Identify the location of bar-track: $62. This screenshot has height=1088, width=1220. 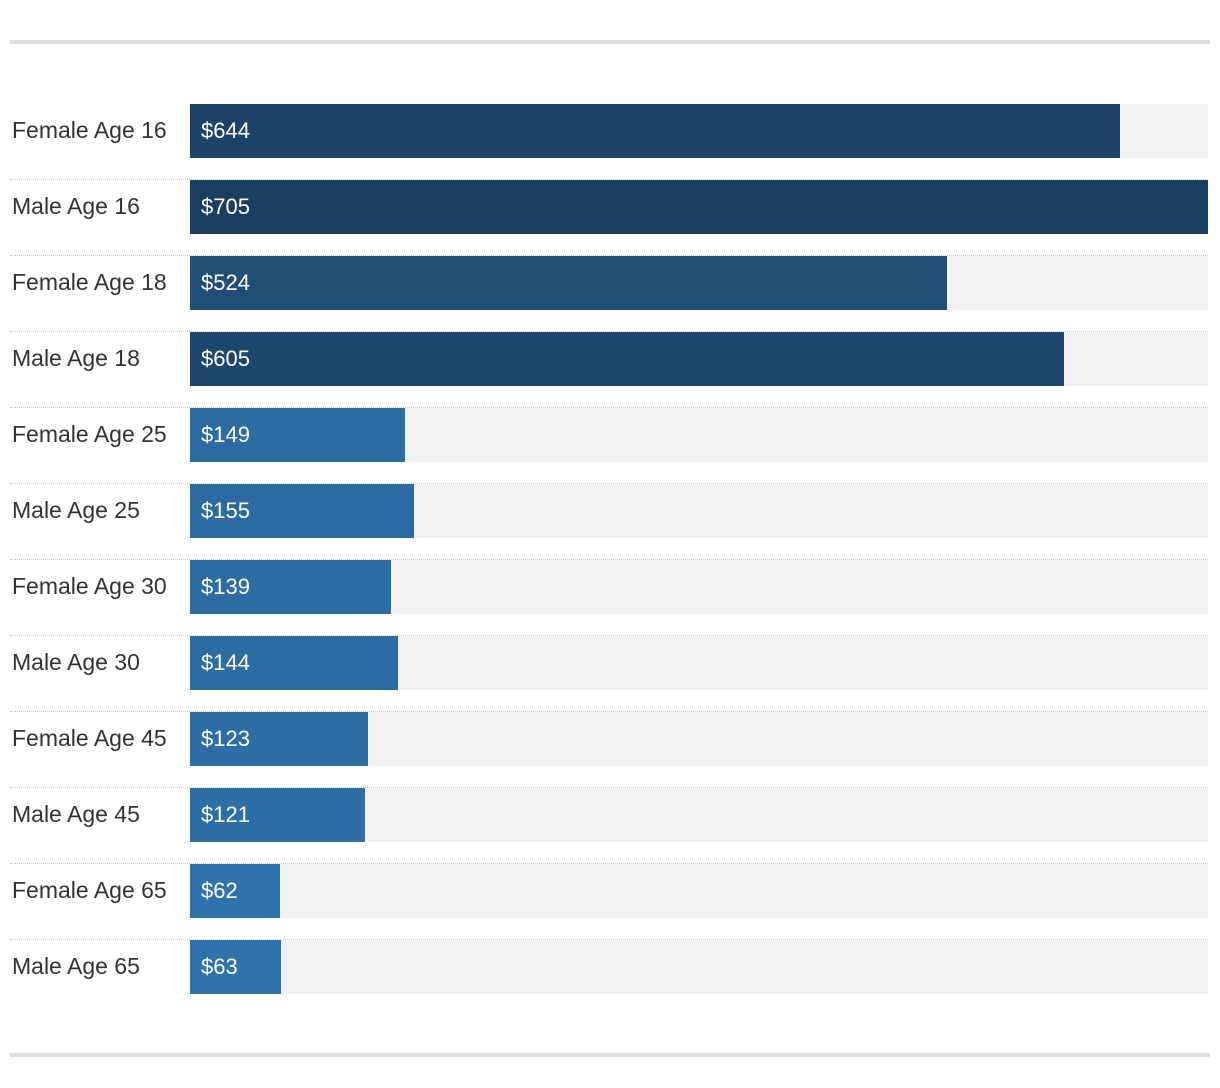
(699, 891).